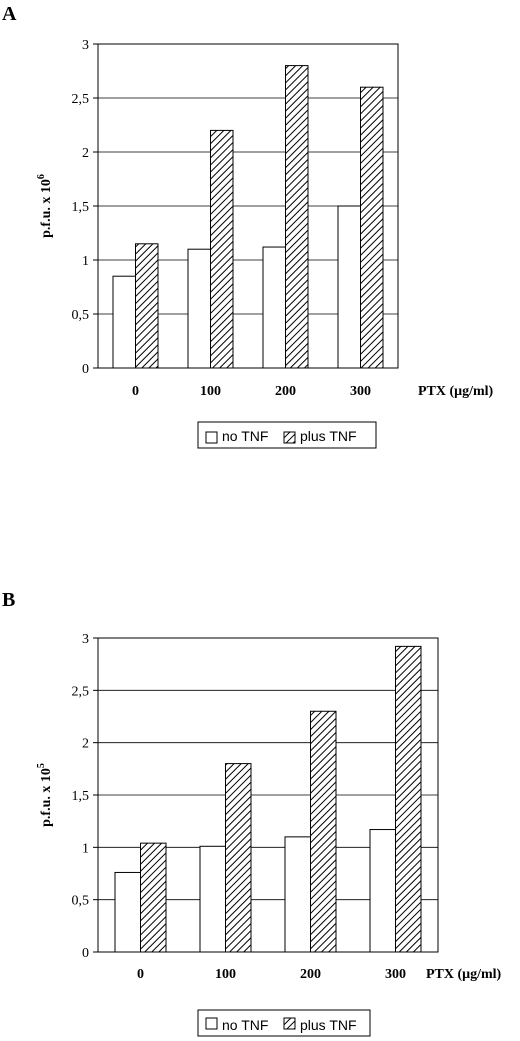 The image size is (520, 1041). I want to click on y-axis-label-exponent: 5, so click(41, 765).